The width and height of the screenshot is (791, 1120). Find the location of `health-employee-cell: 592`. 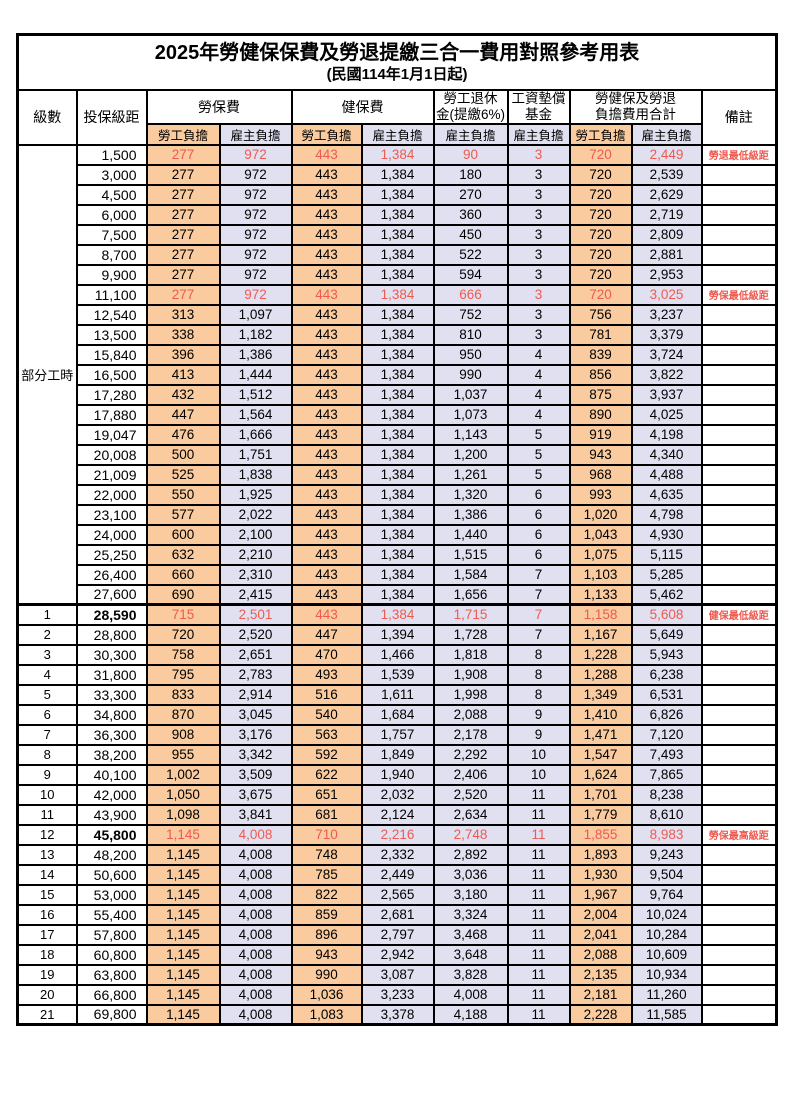

health-employee-cell: 592 is located at coordinates (326, 754).